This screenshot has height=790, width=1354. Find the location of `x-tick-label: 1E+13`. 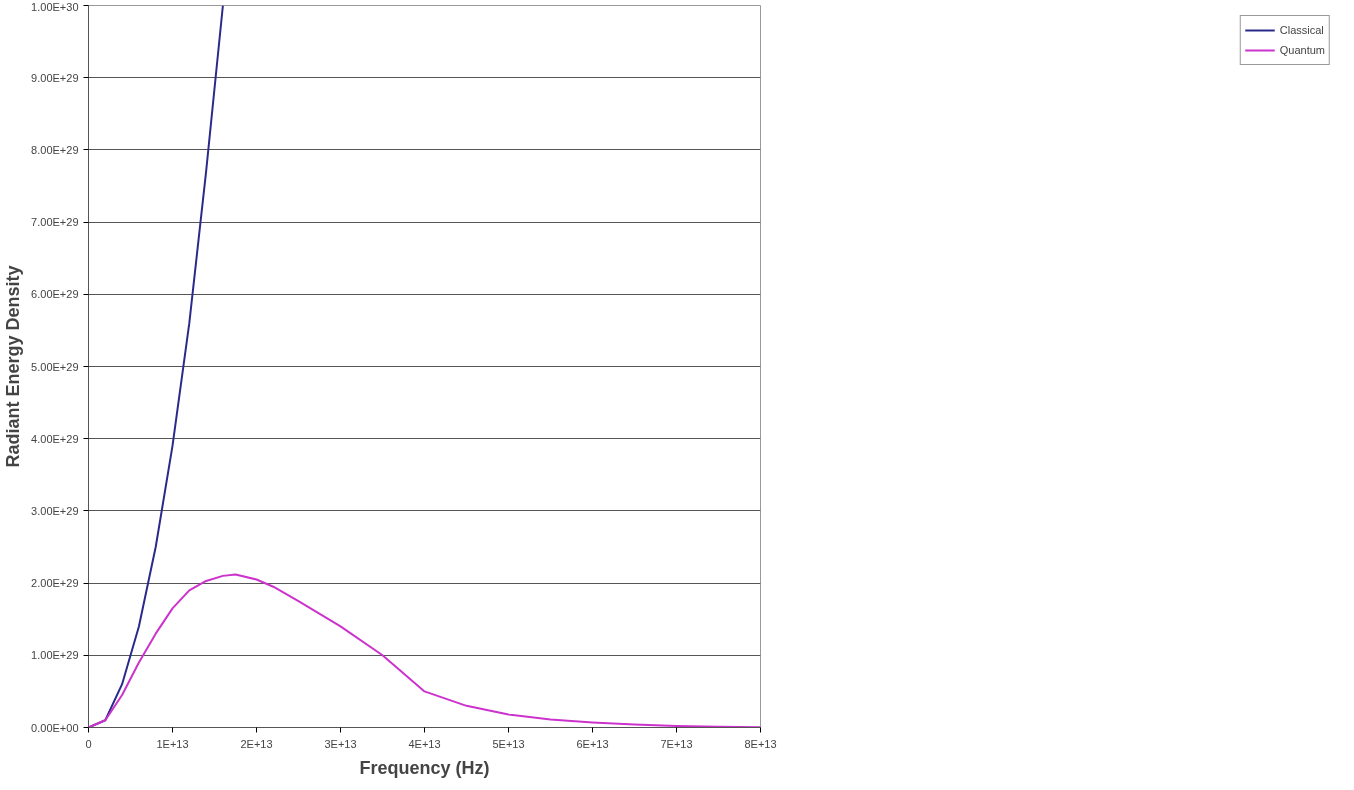

x-tick-label: 1E+13 is located at coordinates (172, 743).